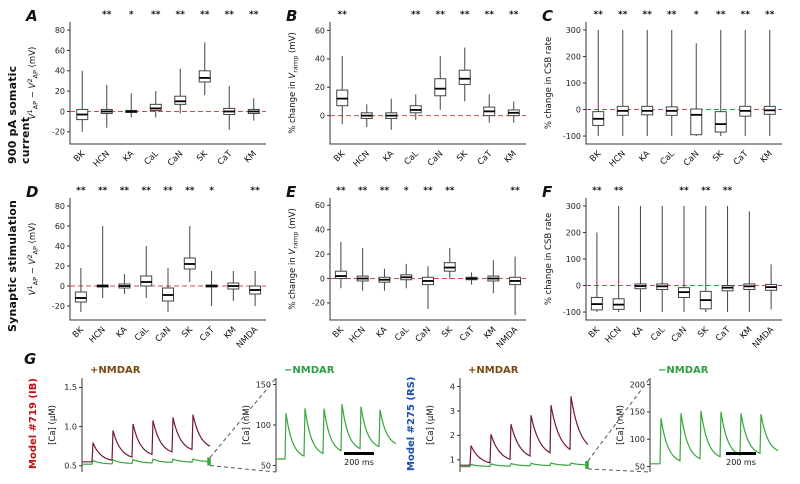 The width and height of the screenshot is (800, 484). What do you see at coordinates (106, 106) in the screenshot?
I see `box-A-HCN` at bounding box center [106, 106].